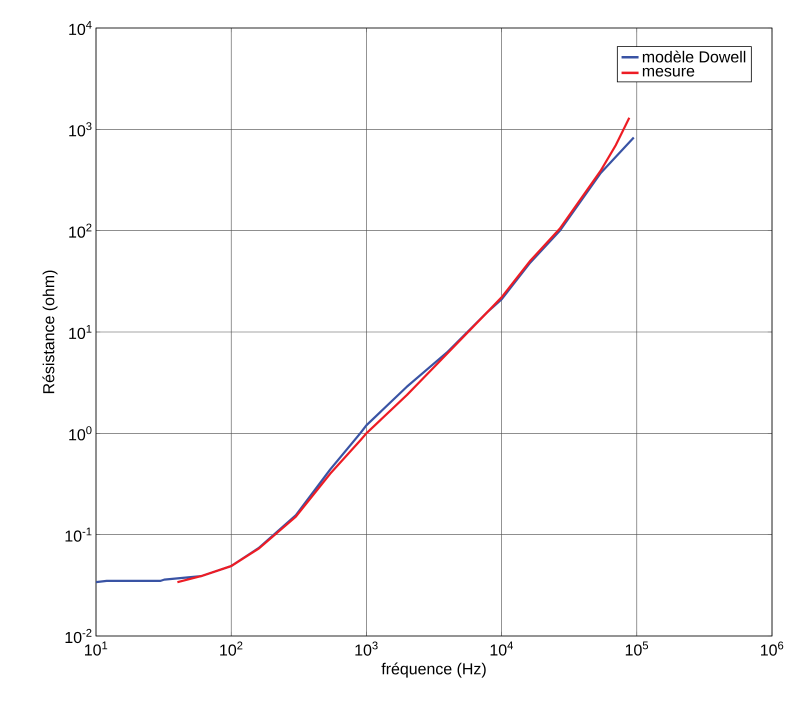 Image resolution: width=788 pixels, height=713 pixels. Describe the element at coordinates (50, 332) in the screenshot. I see `y-axis-title: Résistance (ohm)` at that location.